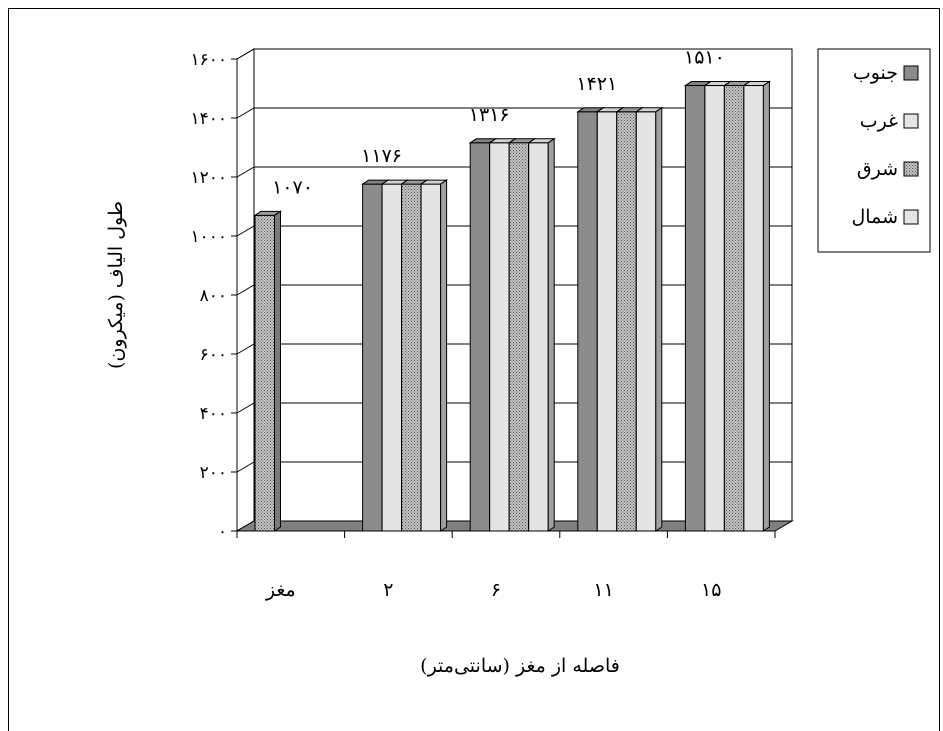 The width and height of the screenshot is (943, 731). Describe the element at coordinates (879, 121) in the screenshot. I see `legend-label: غرب` at that location.